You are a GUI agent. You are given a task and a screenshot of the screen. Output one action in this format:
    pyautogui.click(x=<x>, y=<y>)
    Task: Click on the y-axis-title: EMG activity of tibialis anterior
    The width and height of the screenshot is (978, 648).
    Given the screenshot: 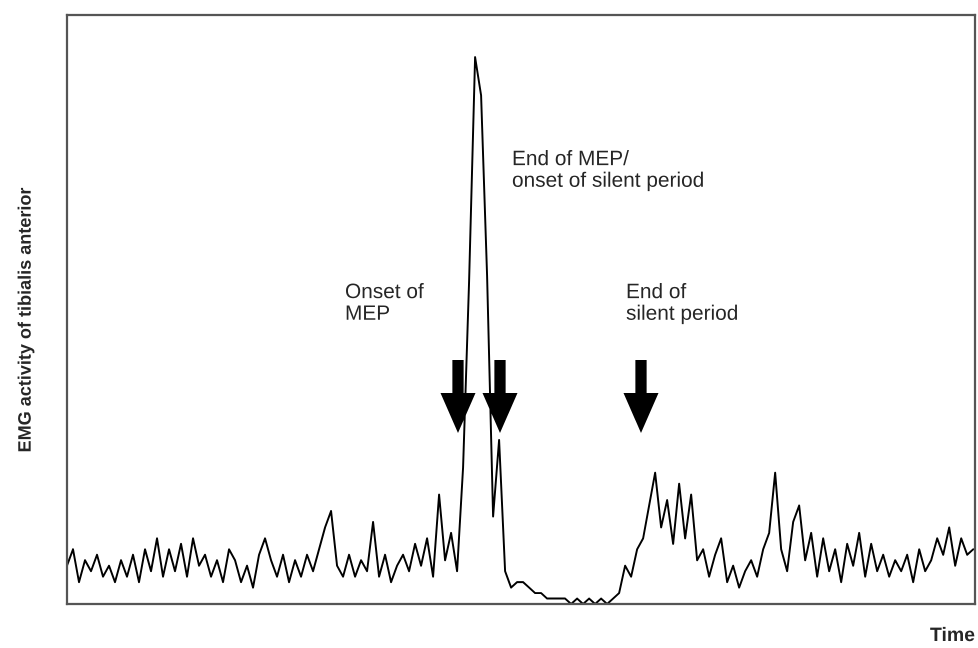 What is the action you would take?
    pyautogui.click(x=26, y=320)
    